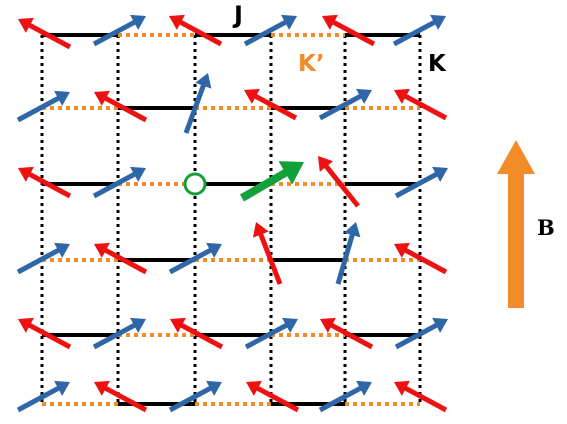  I want to click on k-prime-coupling-label: K’, so click(311, 64).